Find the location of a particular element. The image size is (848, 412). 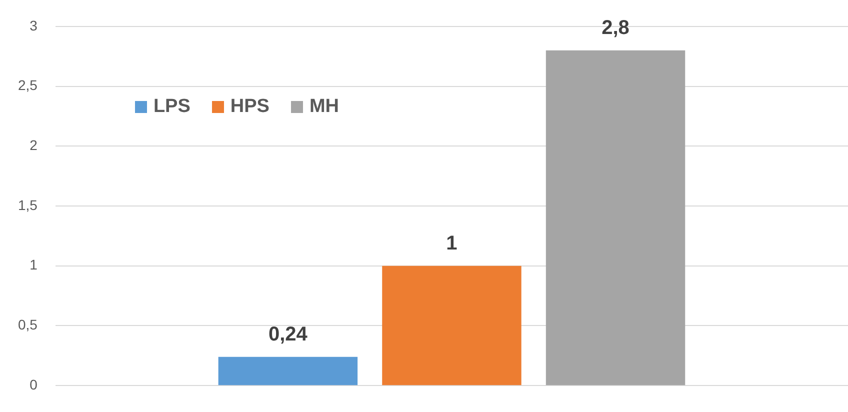

y-tick-label: 2 is located at coordinates (34, 144).